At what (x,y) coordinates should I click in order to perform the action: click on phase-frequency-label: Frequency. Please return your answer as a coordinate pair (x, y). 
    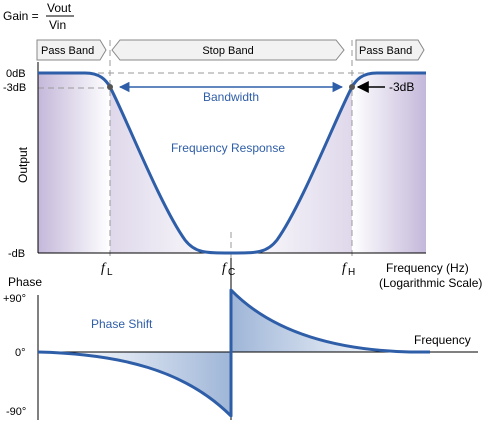
    Looking at the image, I should click on (442, 340).